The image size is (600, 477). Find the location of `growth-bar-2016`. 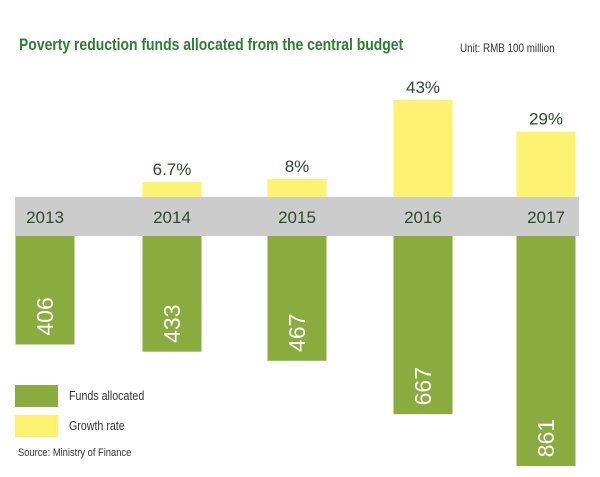

growth-bar-2016 is located at coordinates (423, 148).